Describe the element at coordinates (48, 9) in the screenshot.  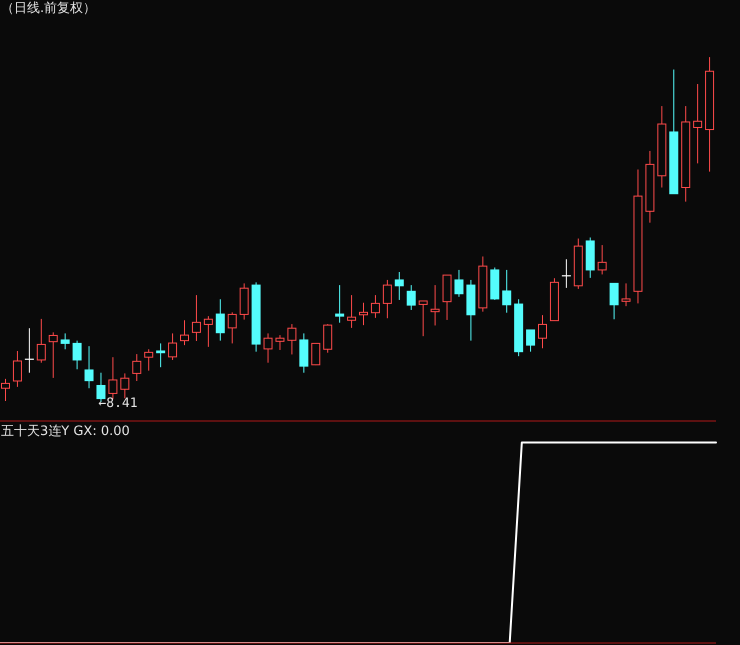
I see `chart-title: （日线.前复权）` at that location.